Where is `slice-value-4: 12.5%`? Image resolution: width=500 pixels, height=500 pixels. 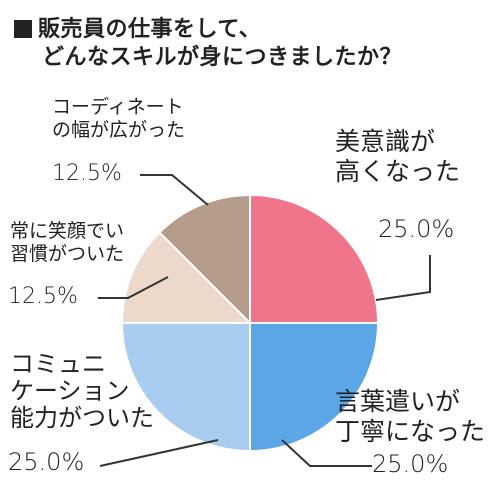
slice-value-4: 12.5% is located at coordinates (87, 173).